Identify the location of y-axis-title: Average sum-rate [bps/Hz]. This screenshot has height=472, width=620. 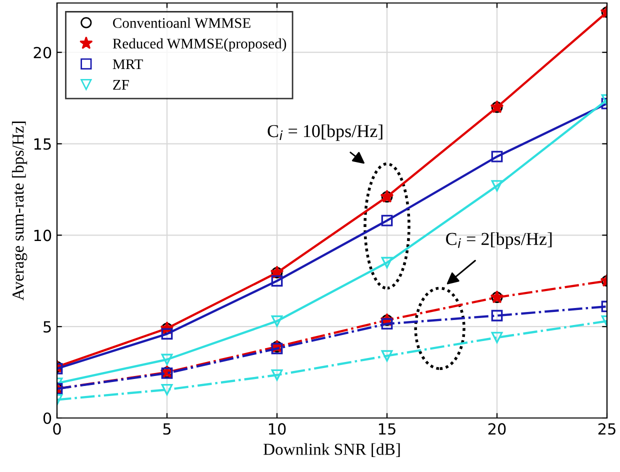
(20, 211).